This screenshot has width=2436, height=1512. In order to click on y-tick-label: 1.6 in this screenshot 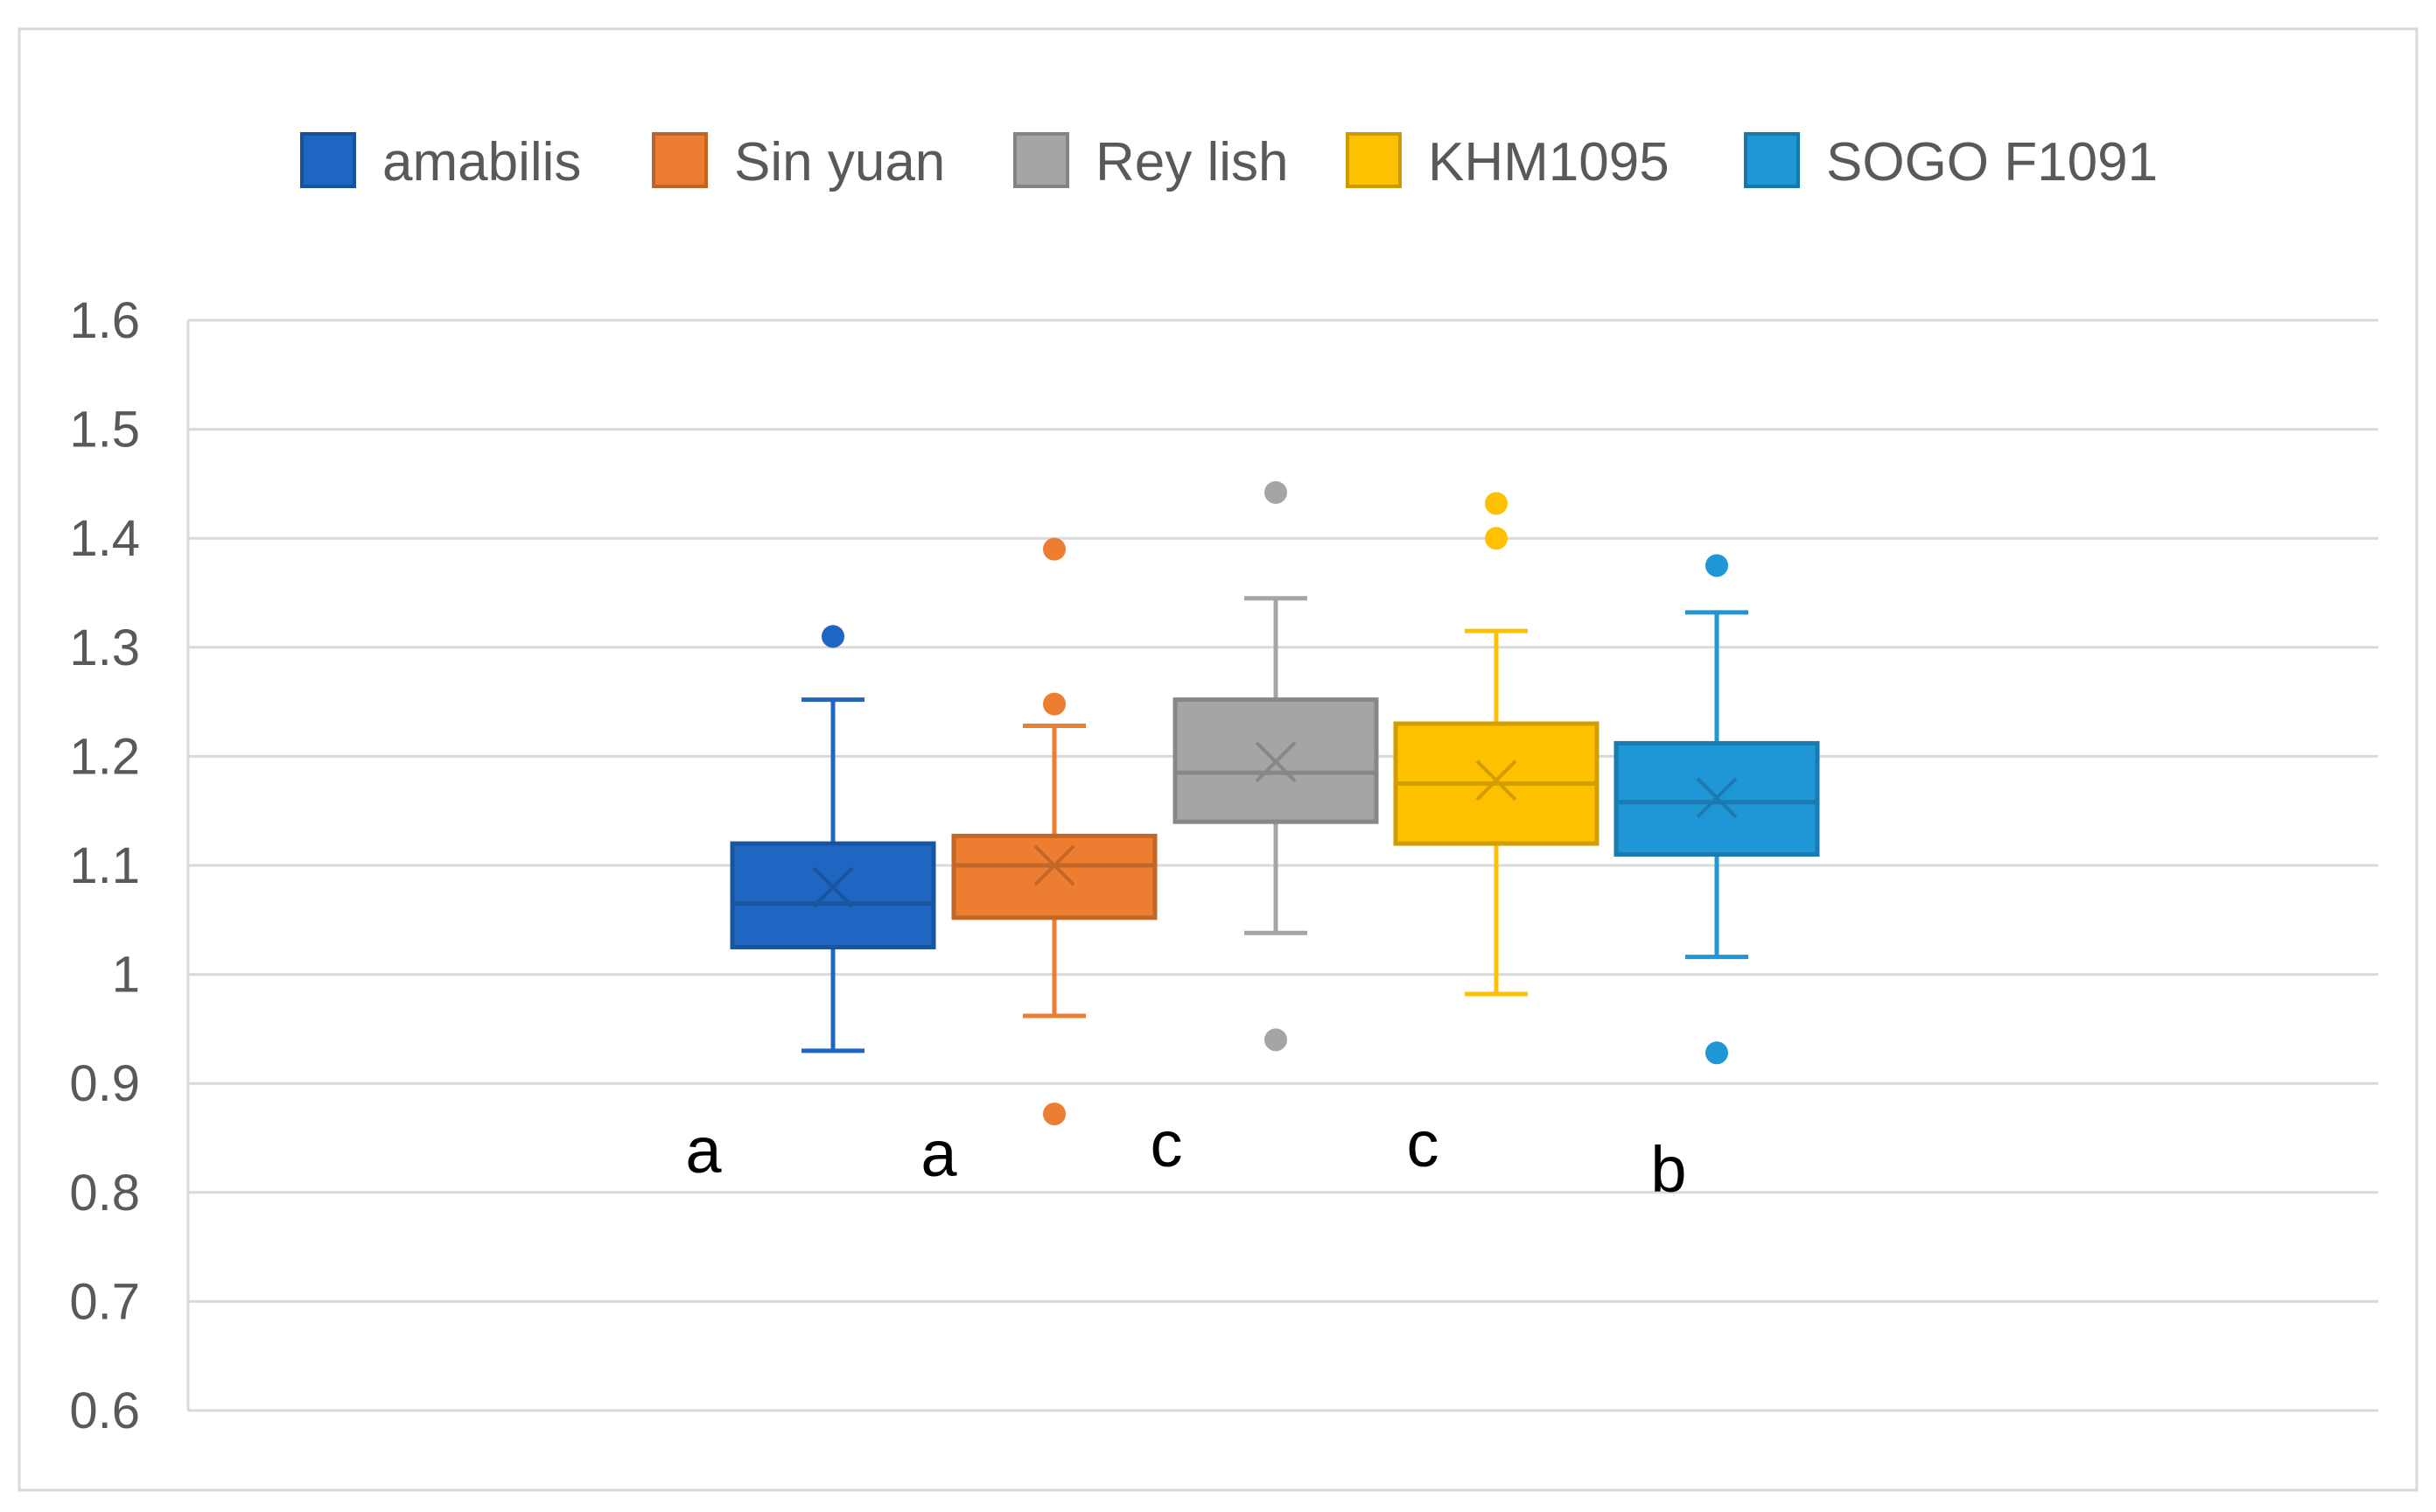, I will do `click(104, 320)`.